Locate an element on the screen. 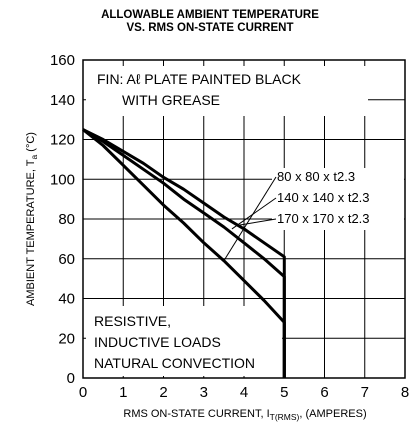 The width and height of the screenshot is (417, 439). y-tick-label: 20 is located at coordinates (66, 338).